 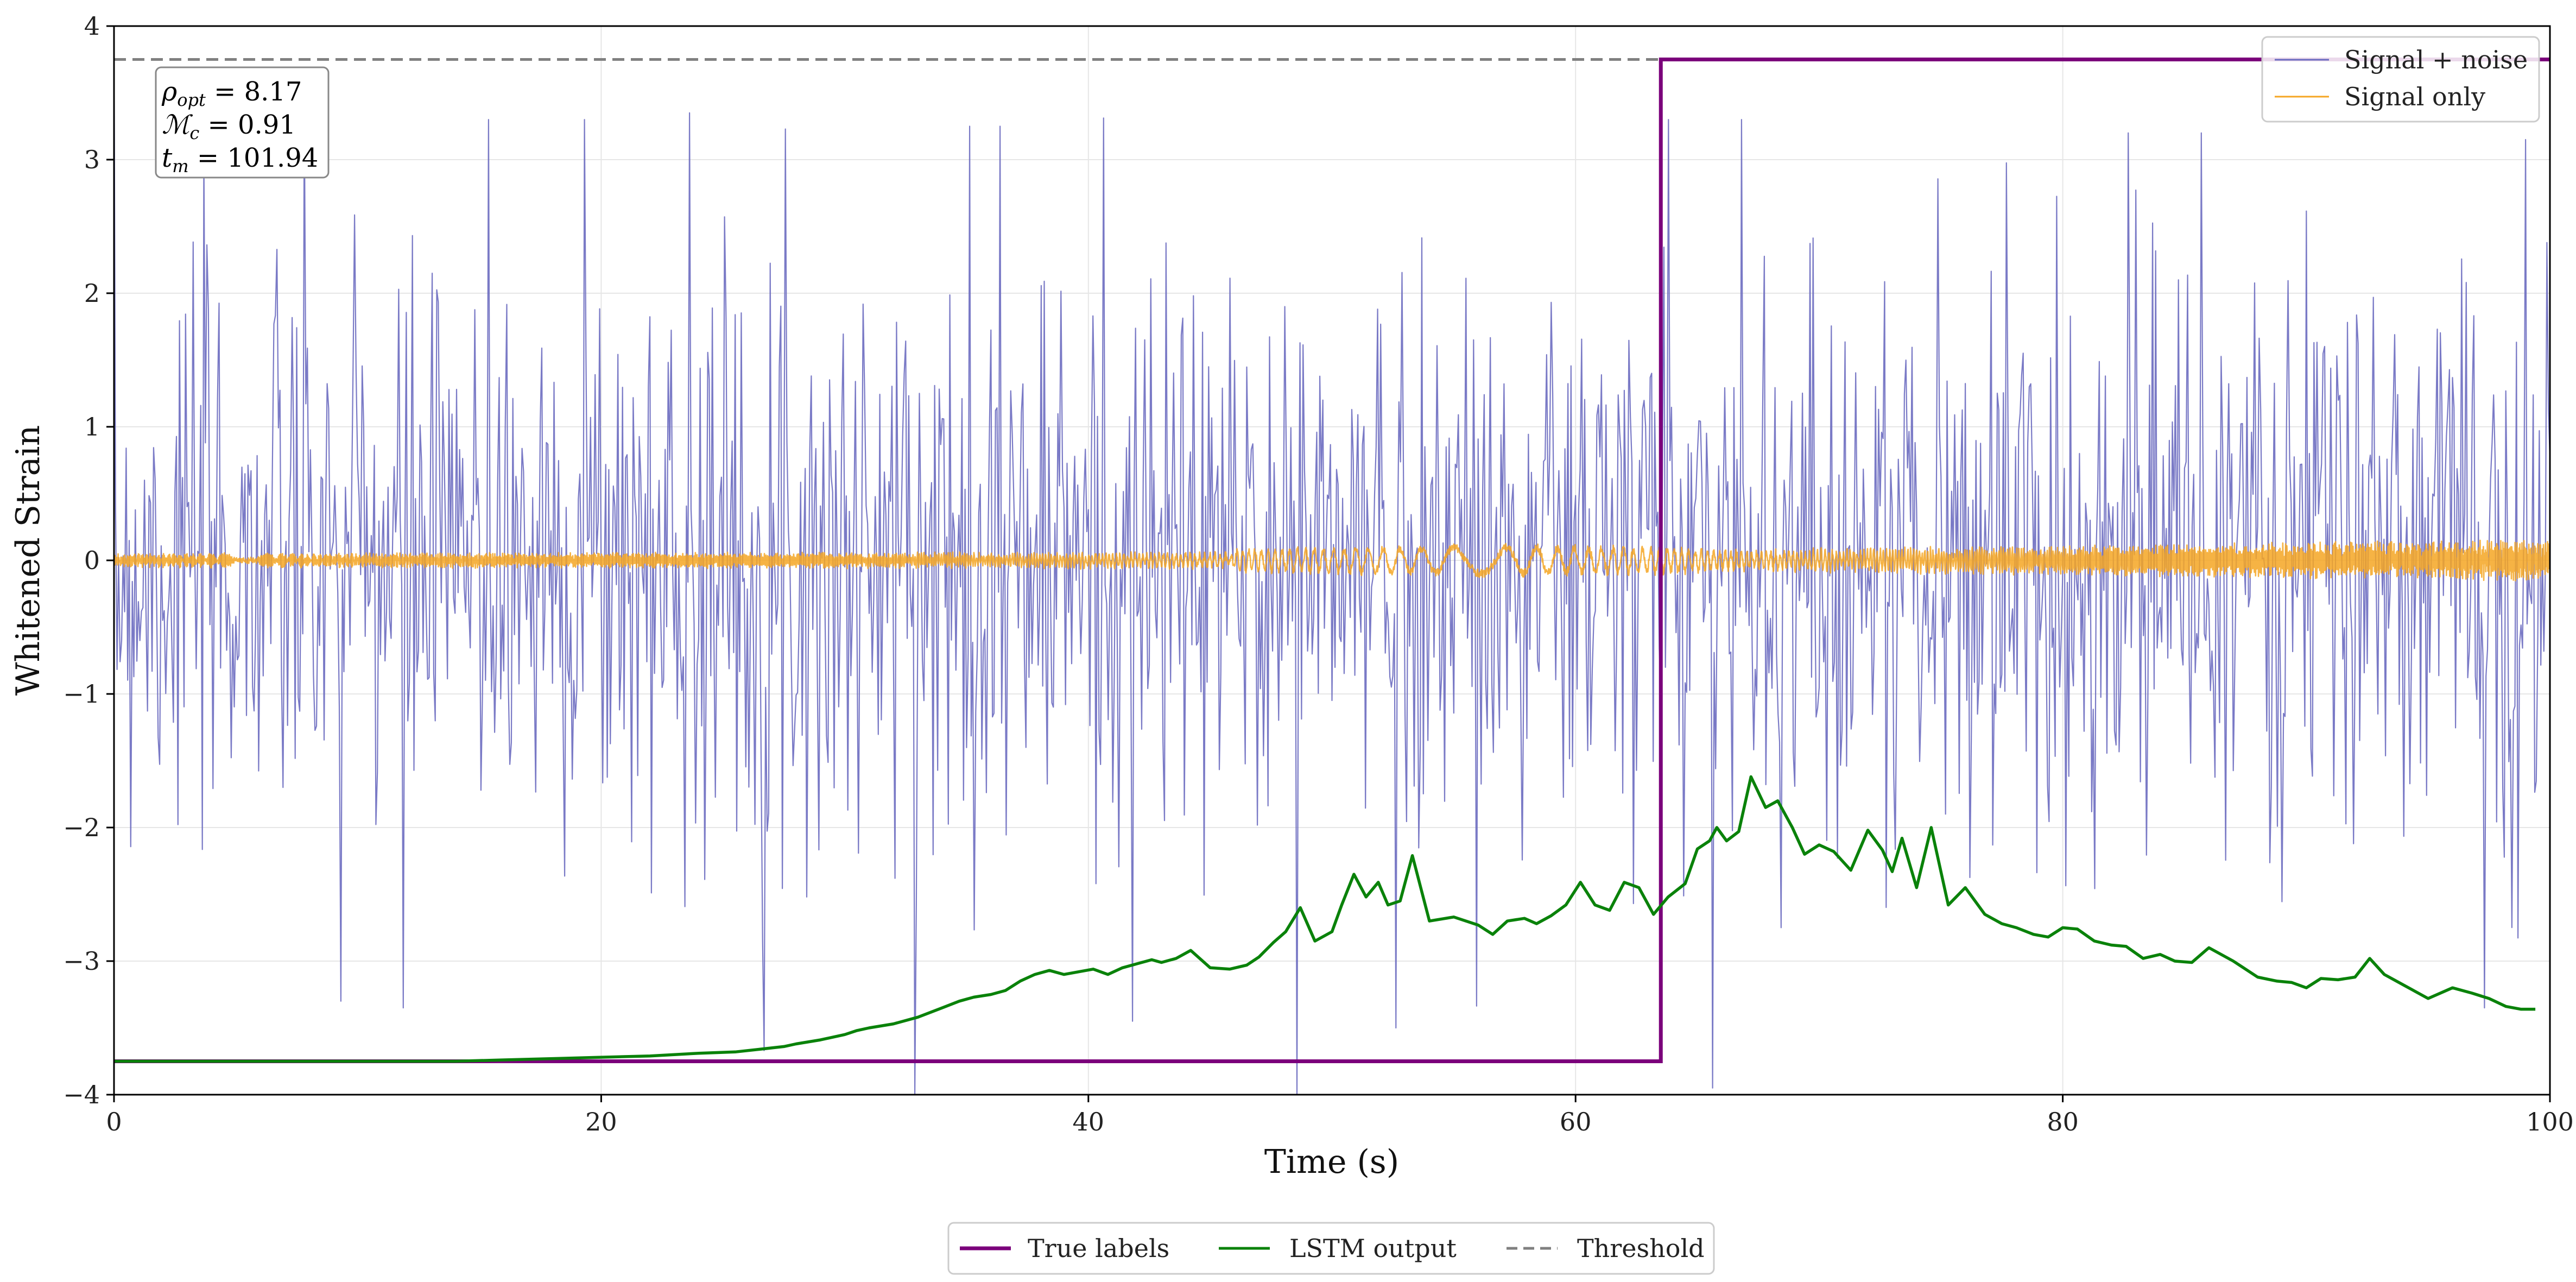 What do you see at coordinates (92, 293) in the screenshot?
I see `y-tick-label: 2` at bounding box center [92, 293].